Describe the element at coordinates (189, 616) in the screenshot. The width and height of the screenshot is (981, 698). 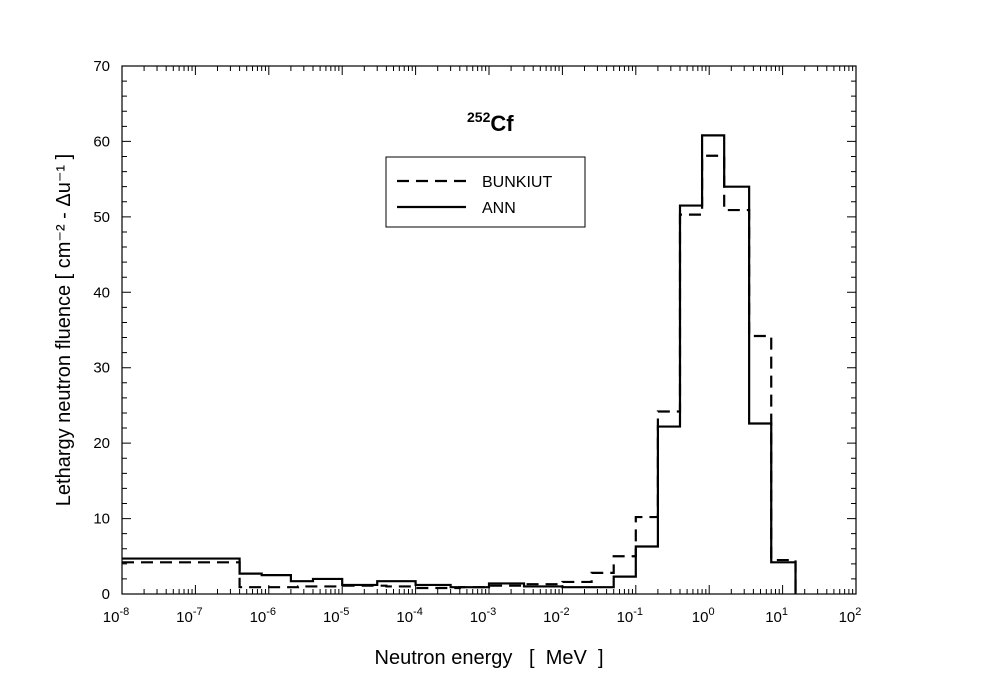
I see `x-tick-label: 10⁻⁷` at that location.